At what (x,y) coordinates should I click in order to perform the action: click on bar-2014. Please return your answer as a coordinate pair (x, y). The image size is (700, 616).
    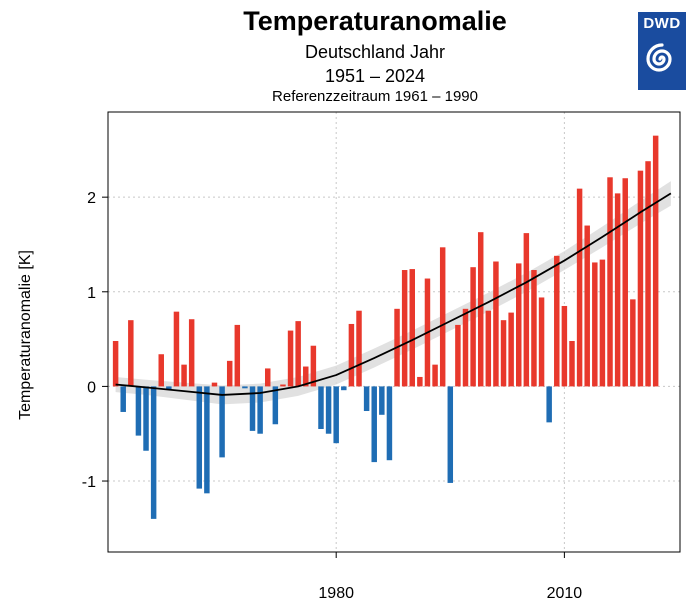
    Looking at the image, I should click on (595, 324).